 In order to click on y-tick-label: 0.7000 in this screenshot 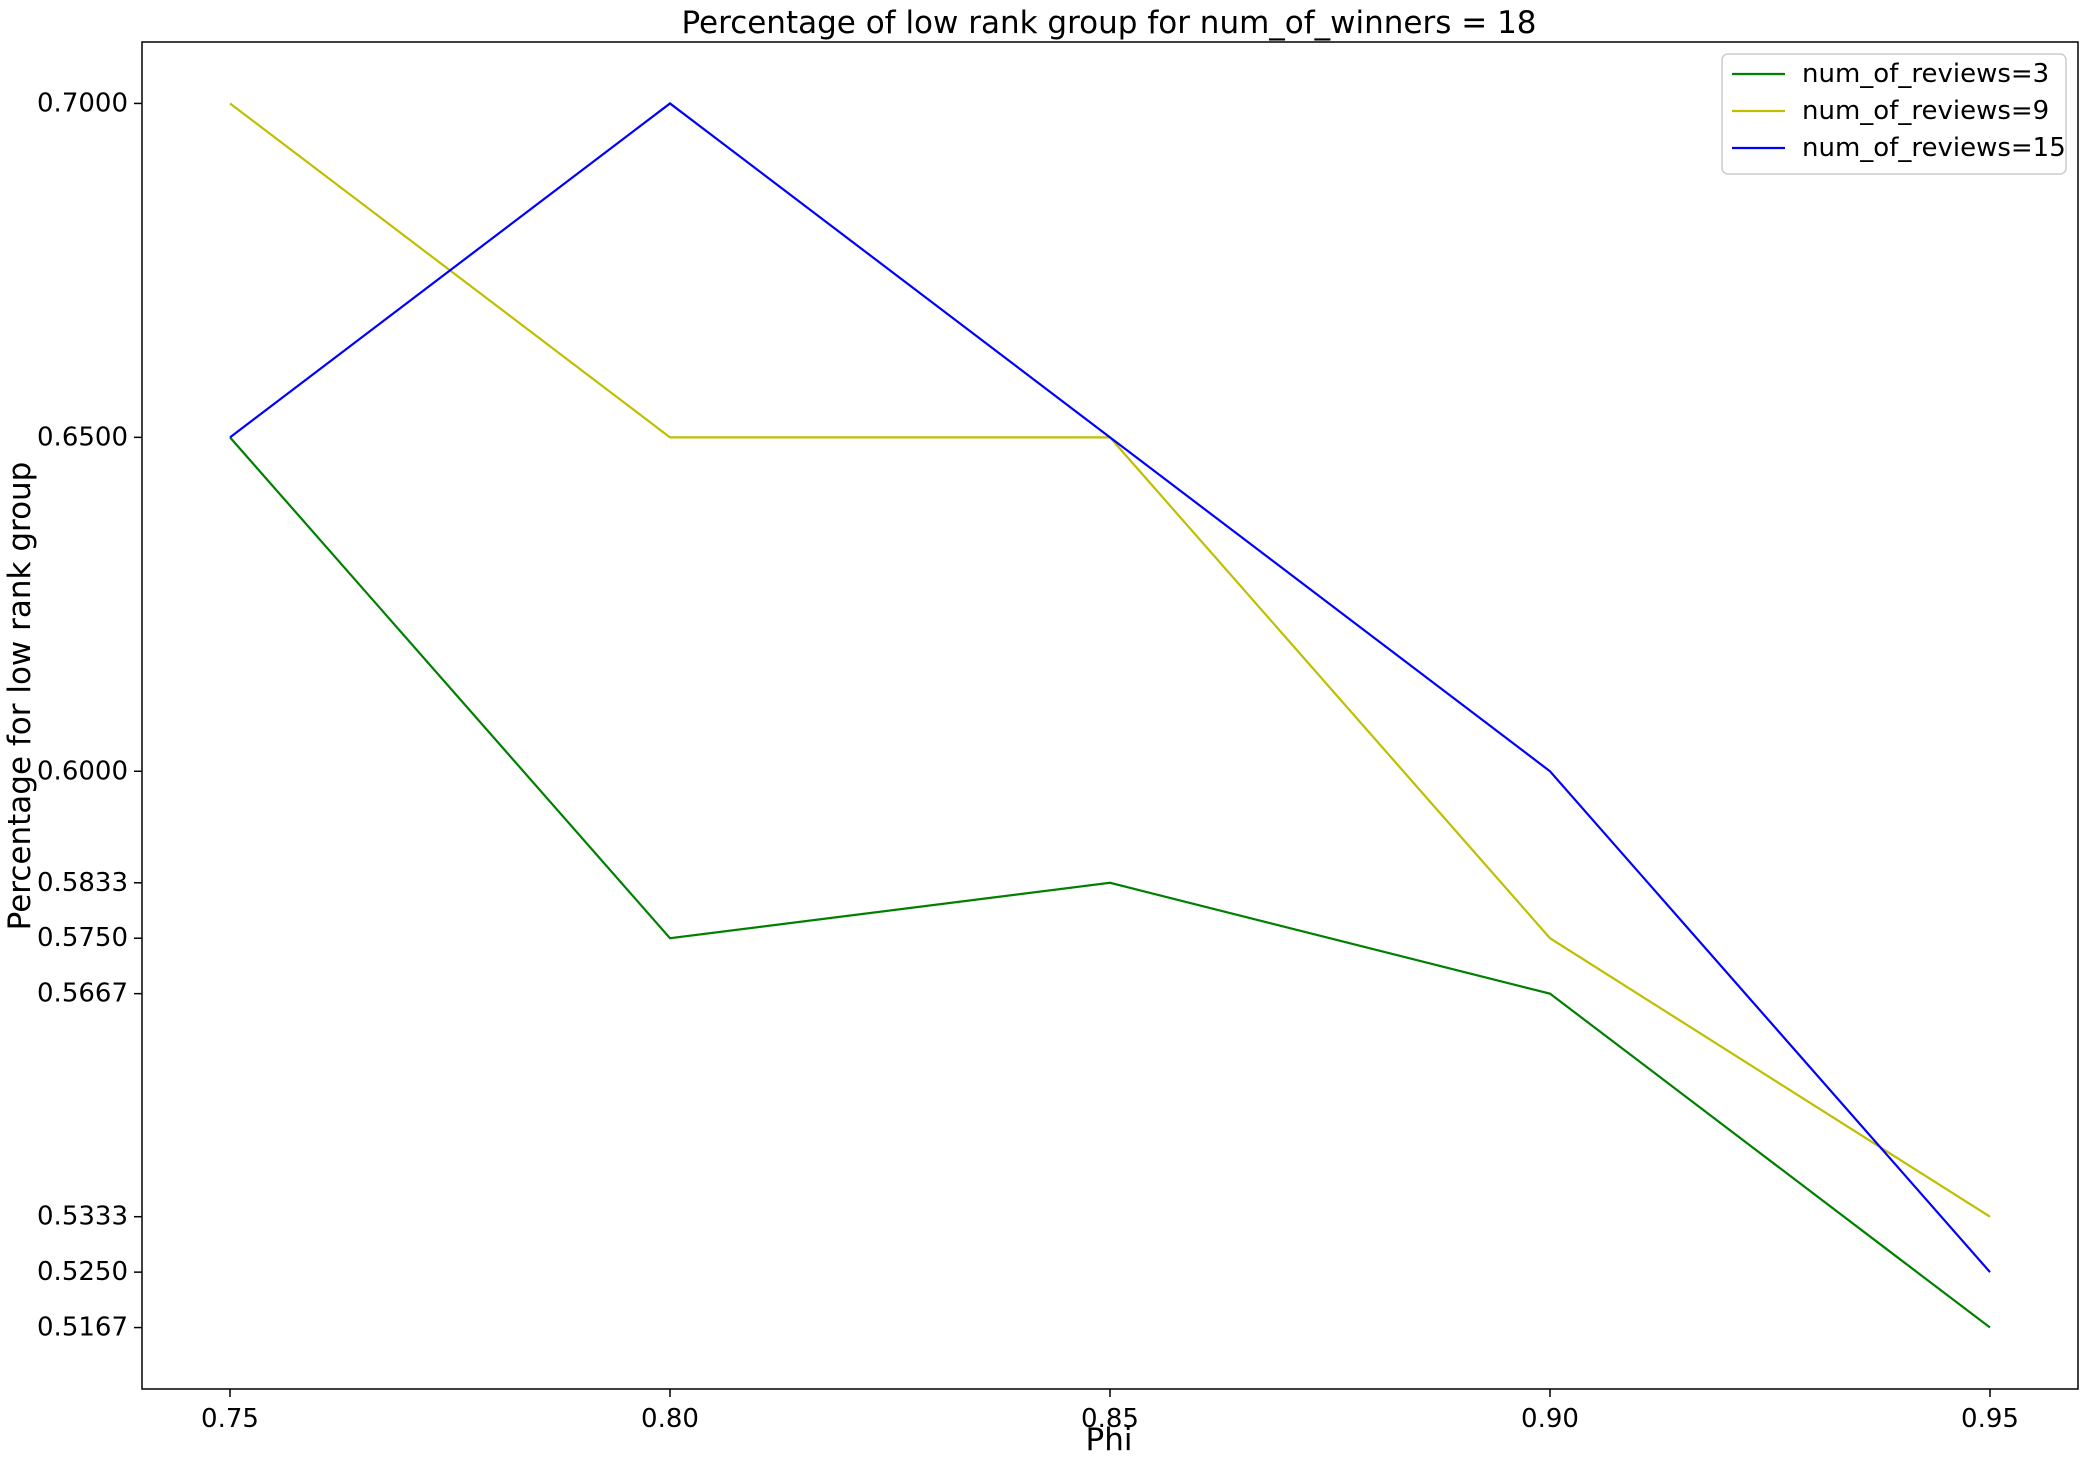, I will do `click(82, 103)`.